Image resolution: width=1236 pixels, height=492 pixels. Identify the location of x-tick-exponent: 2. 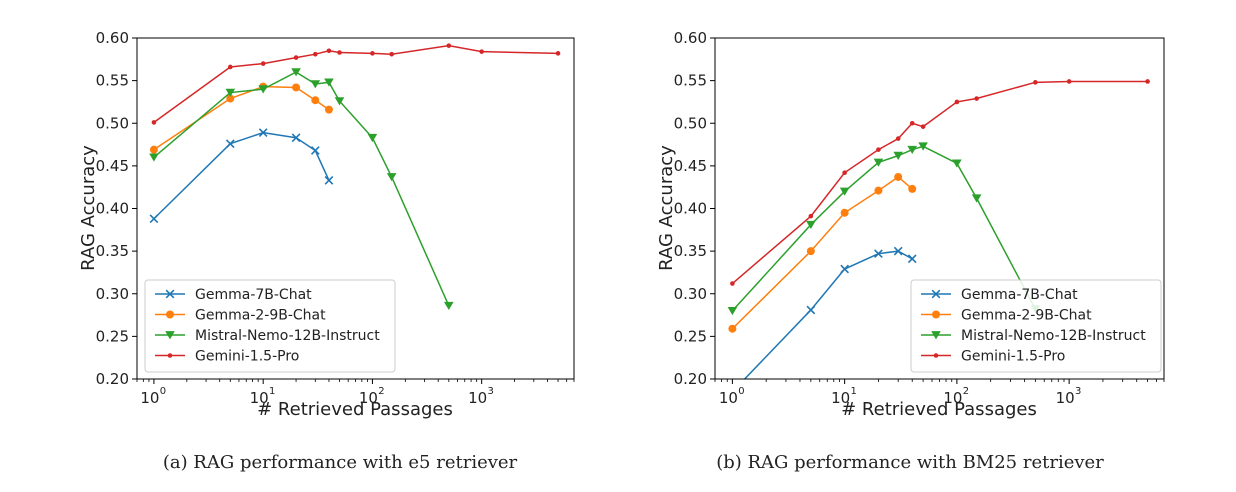
(381, 391).